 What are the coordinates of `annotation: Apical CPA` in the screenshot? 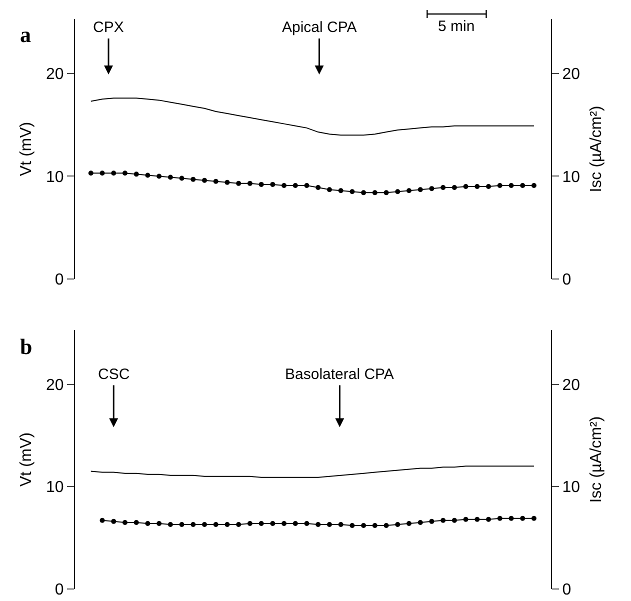 It's located at (319, 27).